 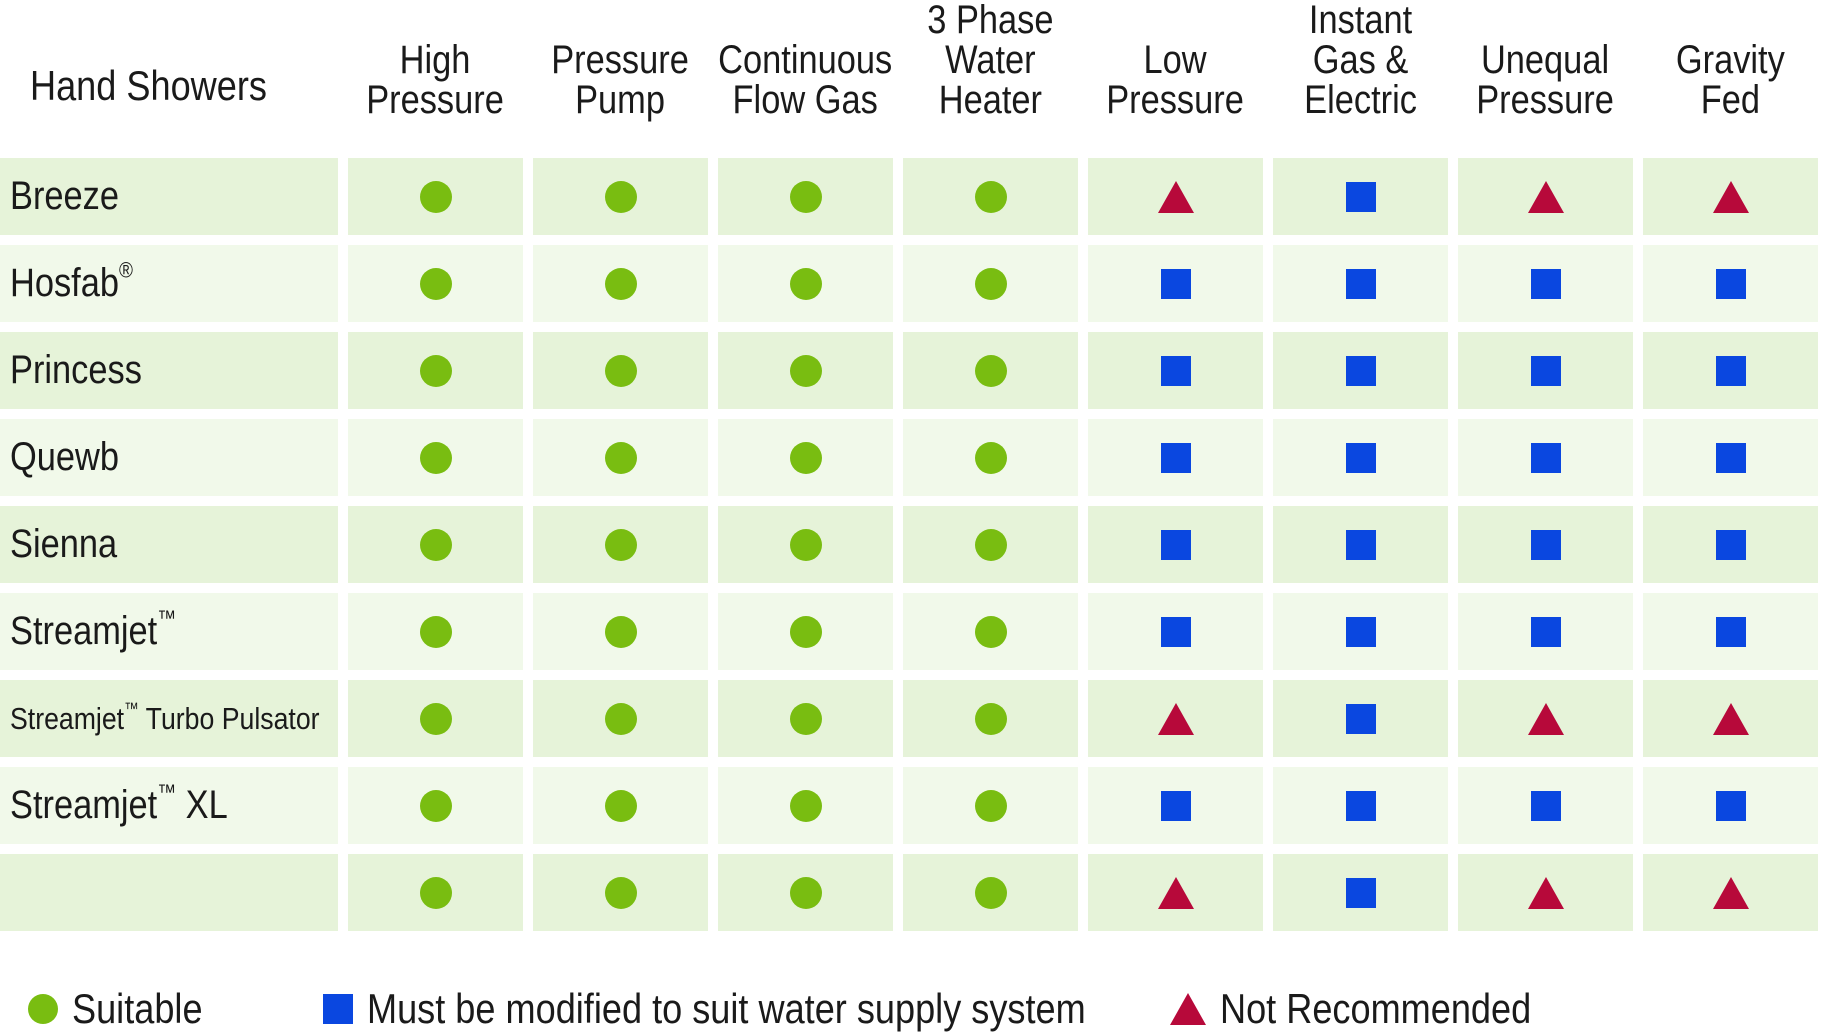 I want to click on column-header: Instant Gas & Electric, so click(x=1360, y=60).